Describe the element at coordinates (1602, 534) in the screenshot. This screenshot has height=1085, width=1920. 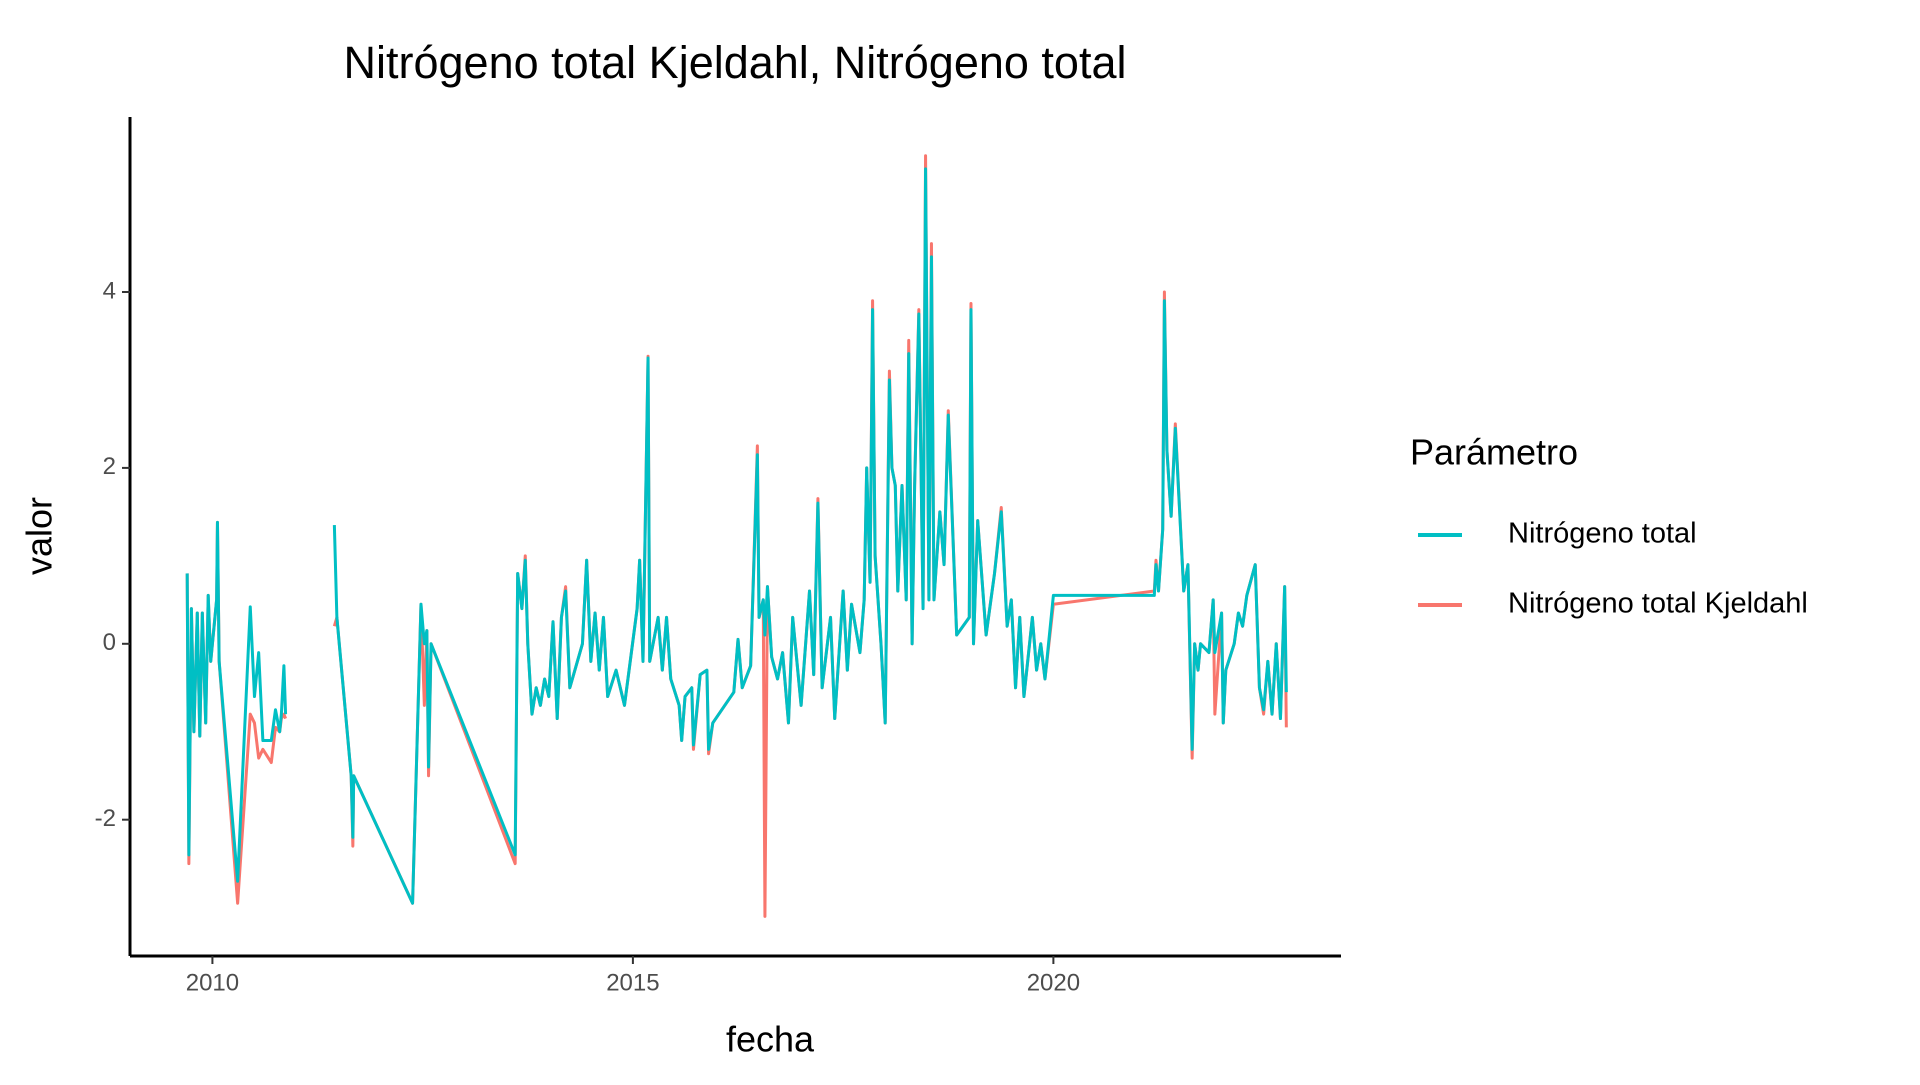
I see `legend-label: Nitrógeno total` at that location.